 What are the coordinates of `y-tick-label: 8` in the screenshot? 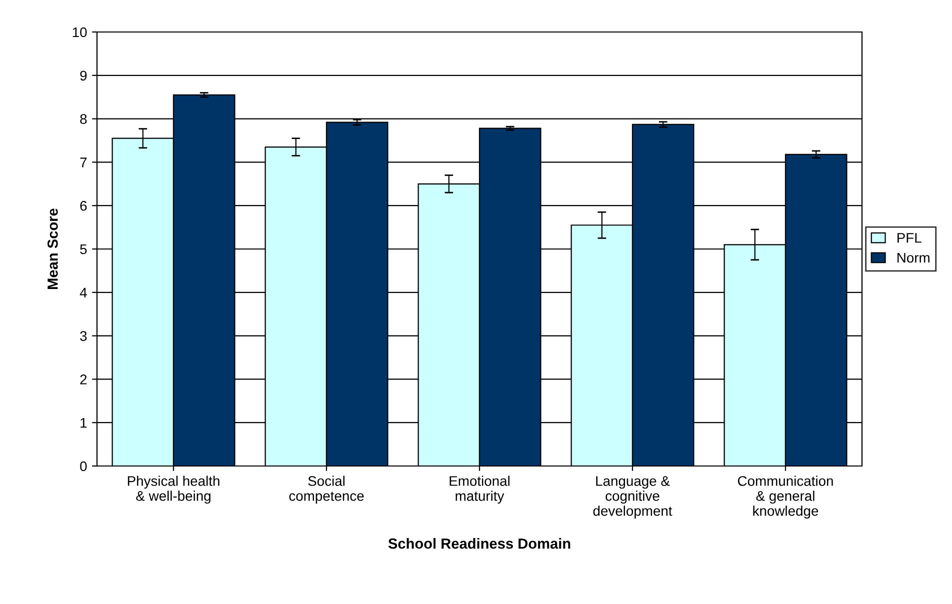 It's located at (83, 119).